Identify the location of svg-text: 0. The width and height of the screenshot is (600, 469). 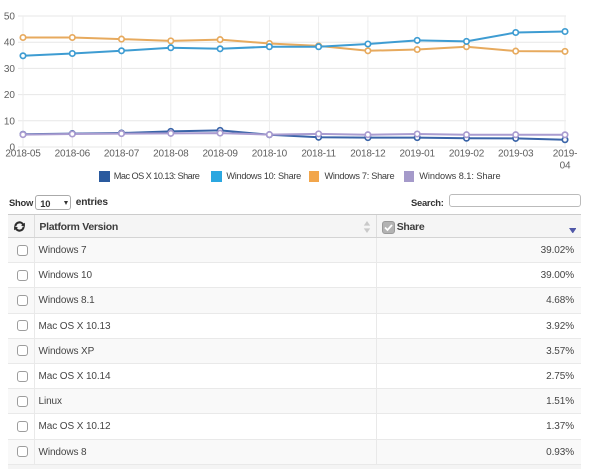
(12, 148).